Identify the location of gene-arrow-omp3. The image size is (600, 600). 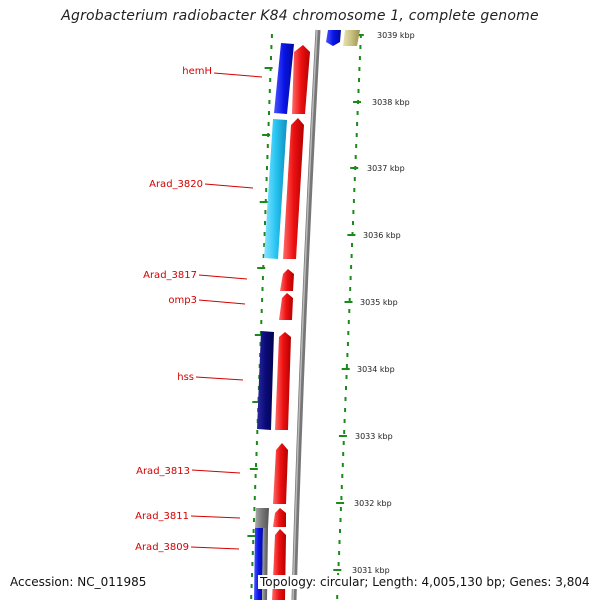
(286, 306).